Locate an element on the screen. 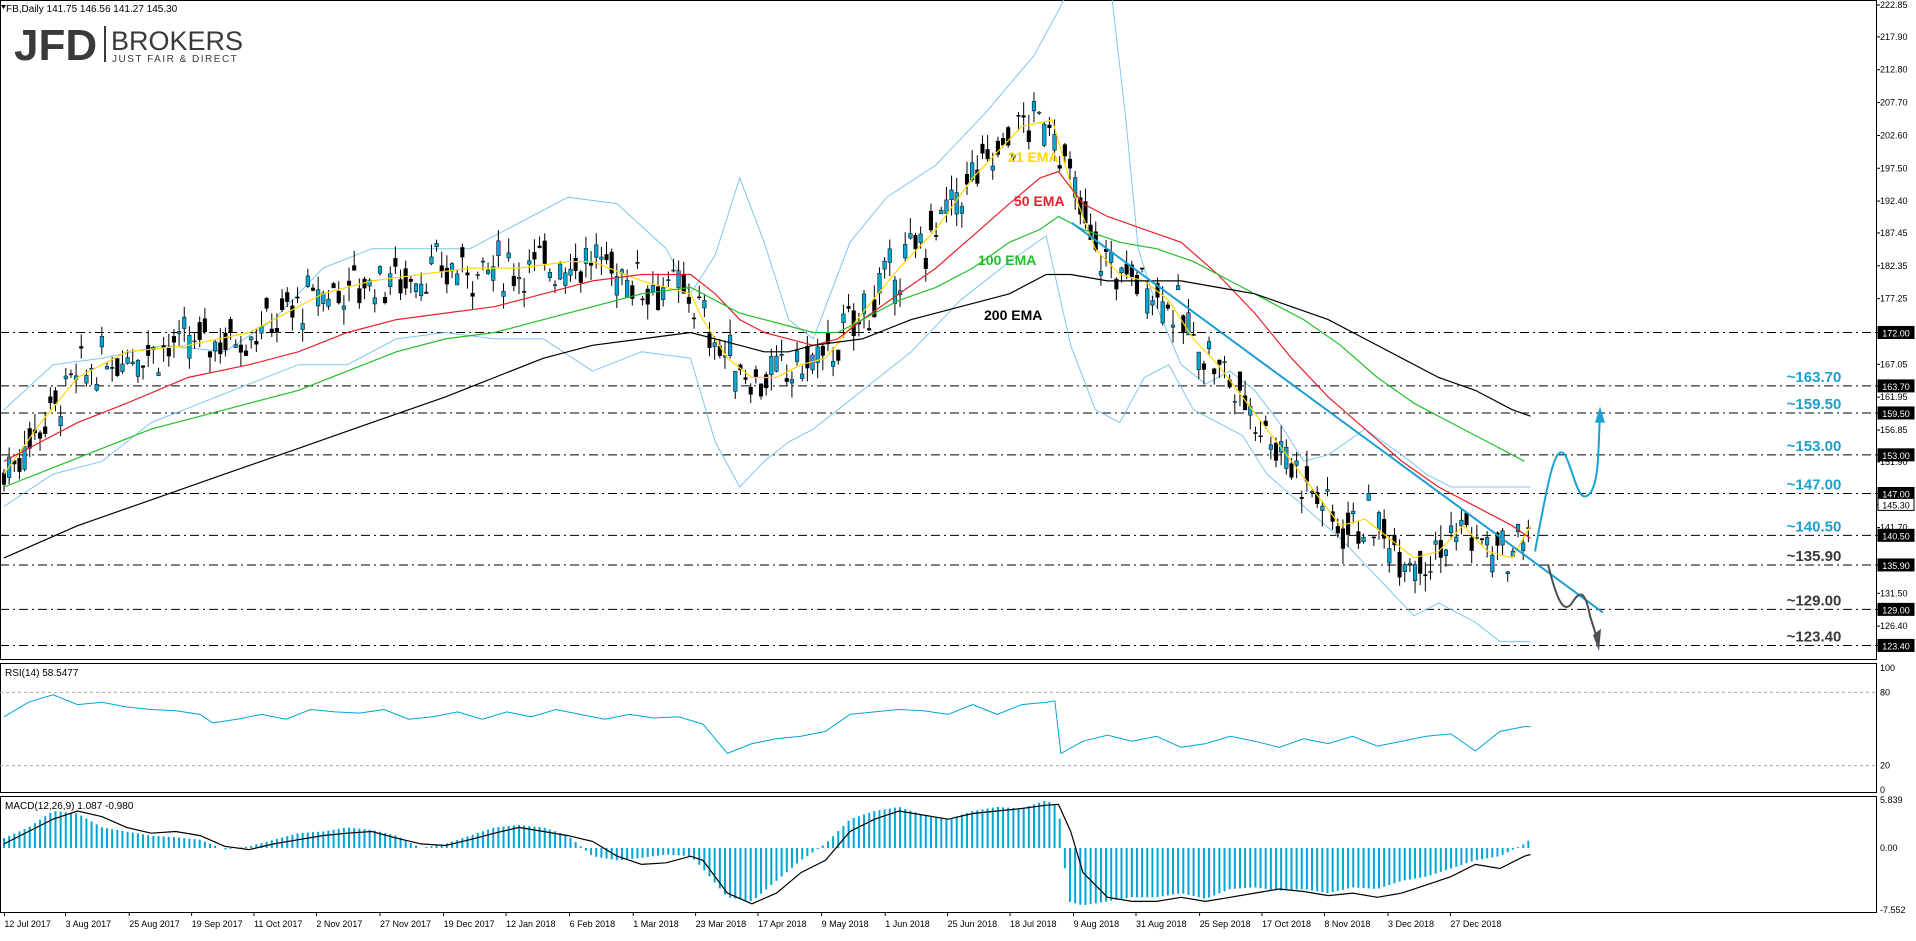 Image resolution: width=1916 pixels, height=941 pixels. key-level-label: ~123.40 is located at coordinates (1814, 636).